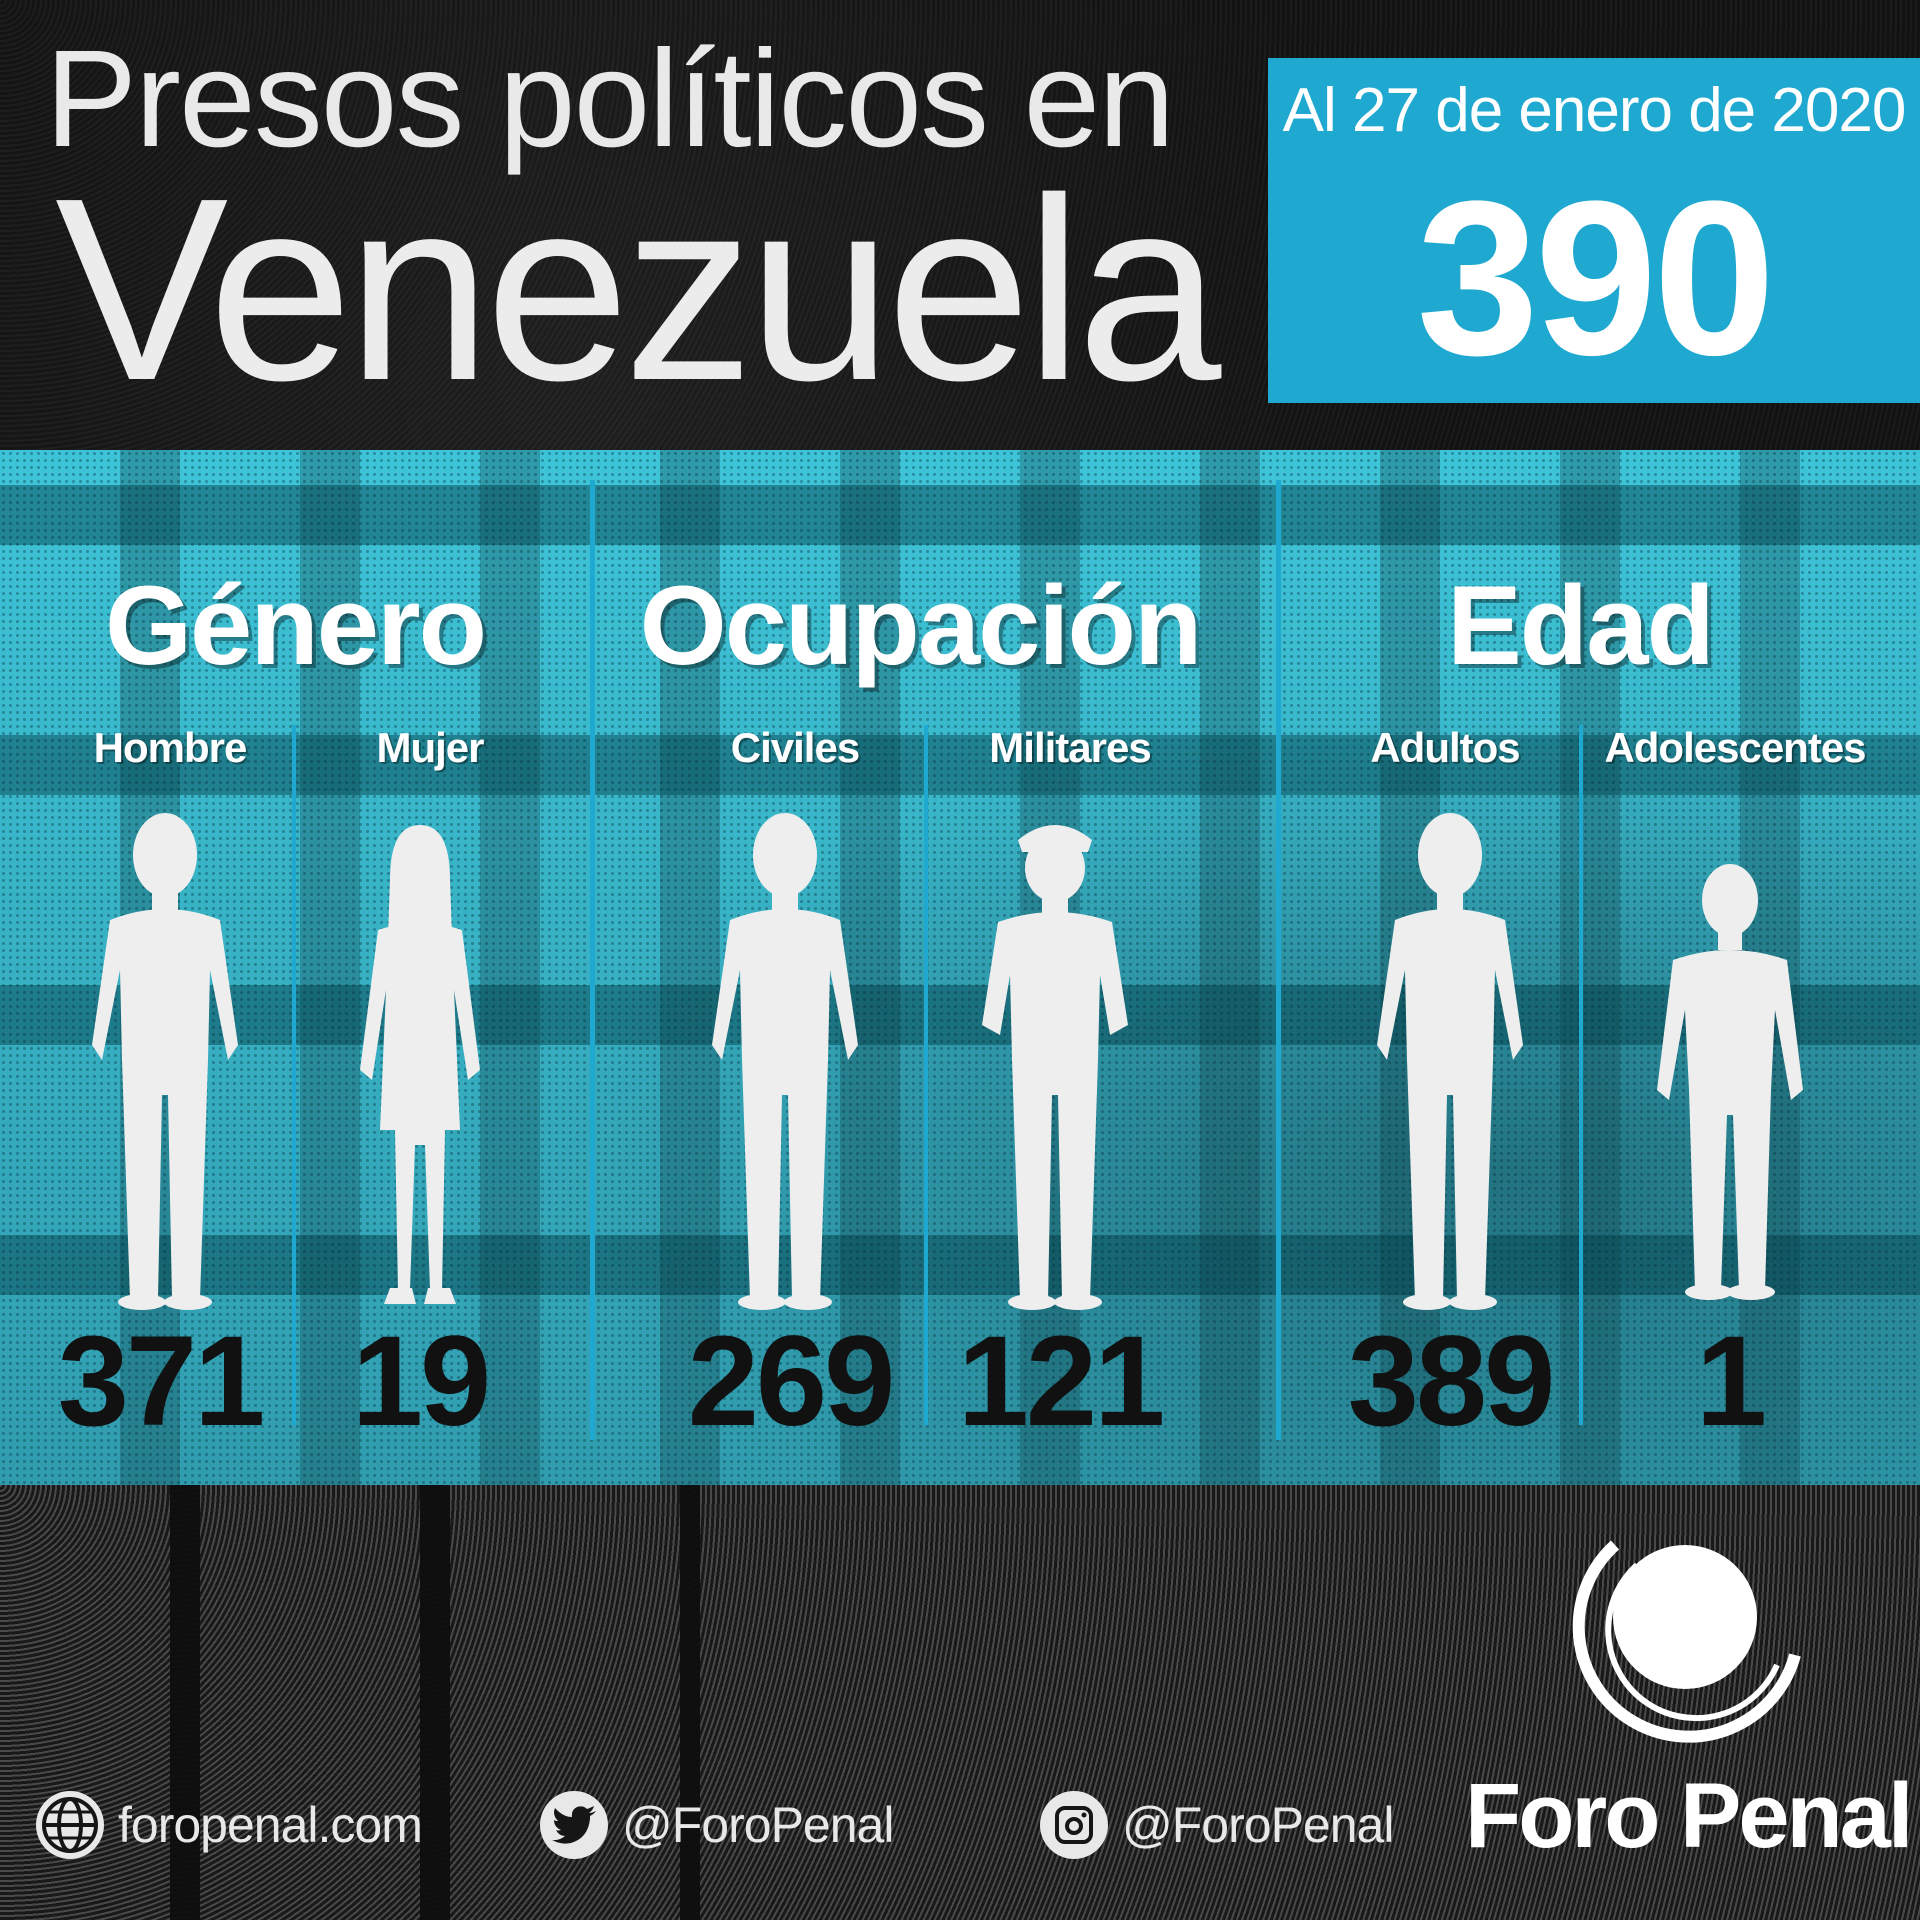 The width and height of the screenshot is (1920, 1920). What do you see at coordinates (295, 625) in the screenshot?
I see `section-heading-genero: Género` at bounding box center [295, 625].